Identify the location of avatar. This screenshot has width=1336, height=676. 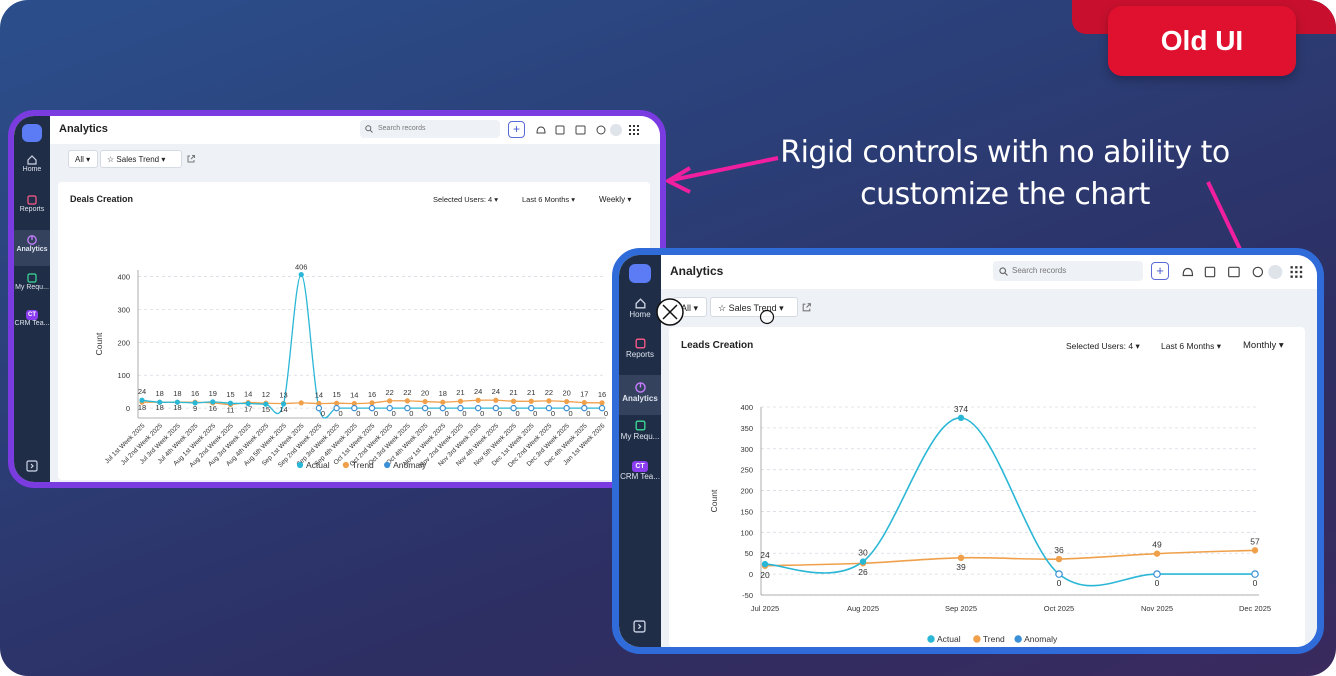
(1275, 272).